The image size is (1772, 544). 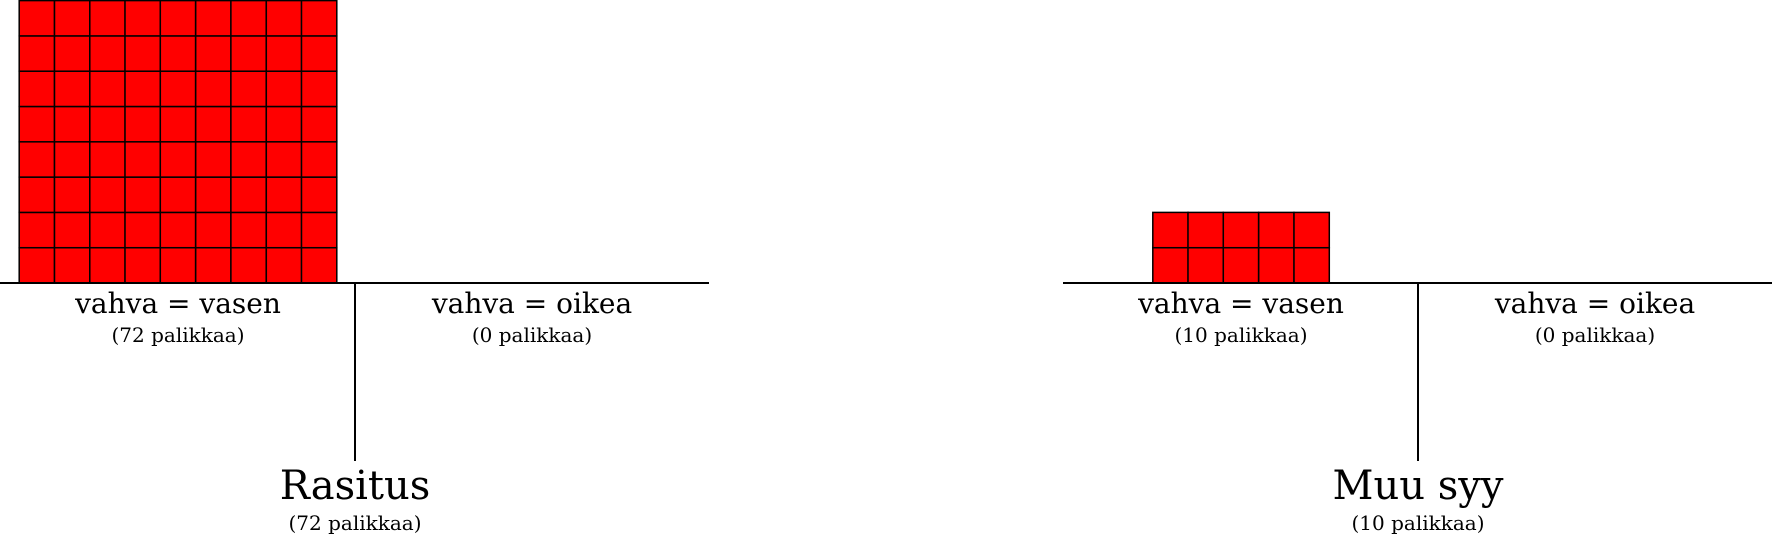 I want to click on blocks-left-muu-syy, so click(x=1241, y=247).